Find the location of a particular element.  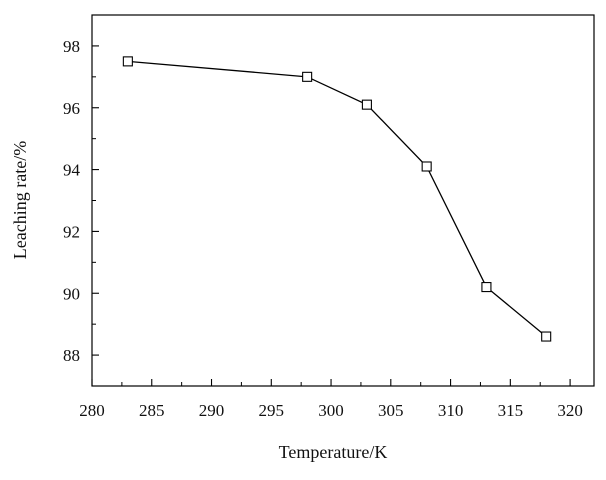

x-tick-label: 300 is located at coordinates (331, 410).